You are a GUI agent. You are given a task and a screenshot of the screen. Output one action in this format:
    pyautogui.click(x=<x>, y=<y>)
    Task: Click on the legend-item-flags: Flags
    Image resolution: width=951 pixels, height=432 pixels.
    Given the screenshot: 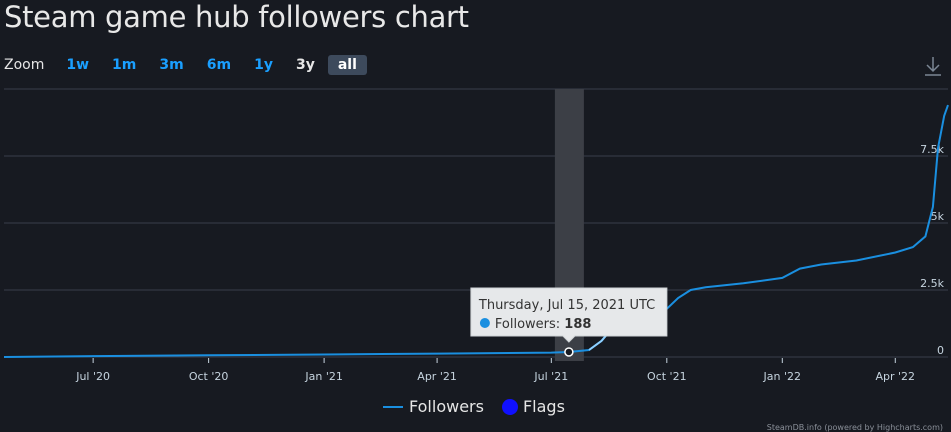 What is the action you would take?
    pyautogui.click(x=533, y=406)
    